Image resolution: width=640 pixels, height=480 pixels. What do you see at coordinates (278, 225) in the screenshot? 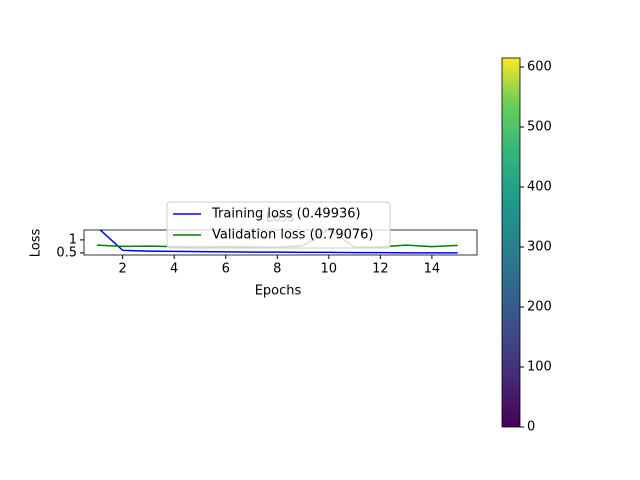
I see `legend-box` at bounding box center [278, 225].